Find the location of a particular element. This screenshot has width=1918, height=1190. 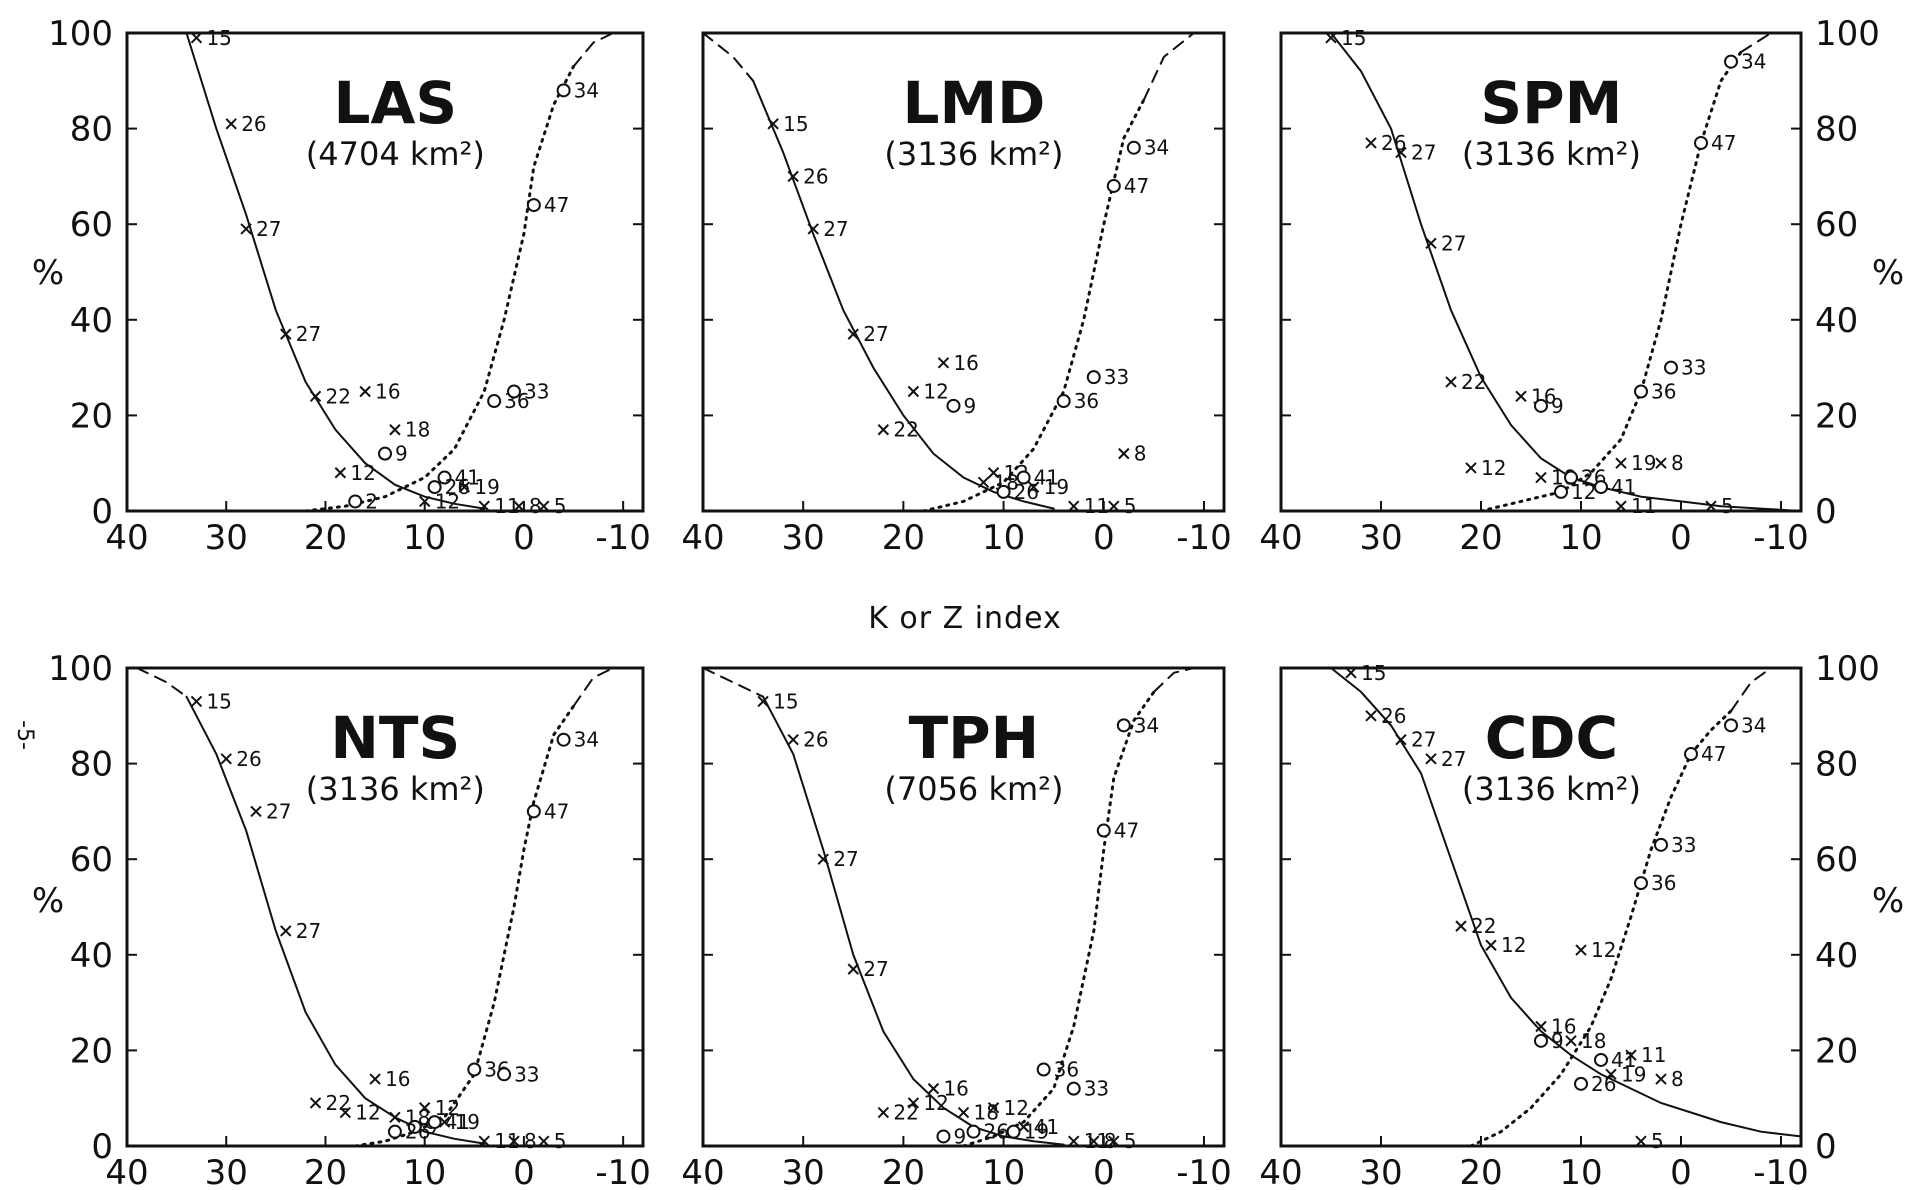

panel-area-label: (4704 km²) is located at coordinates (395, 154).